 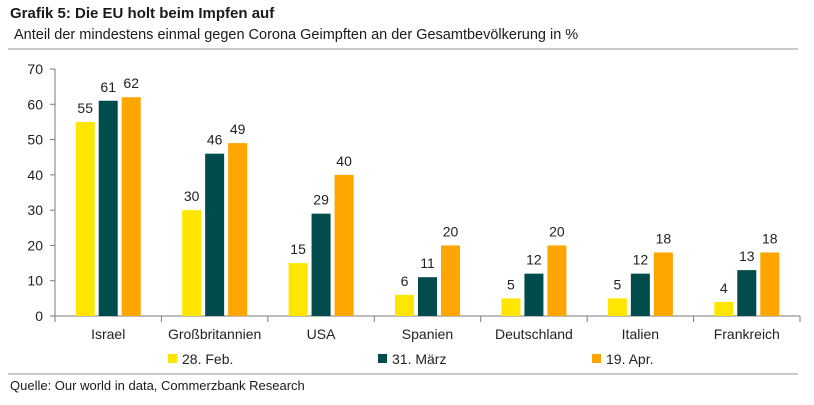 What do you see at coordinates (640, 334) in the screenshot?
I see `x-tick-label: Italien` at bounding box center [640, 334].